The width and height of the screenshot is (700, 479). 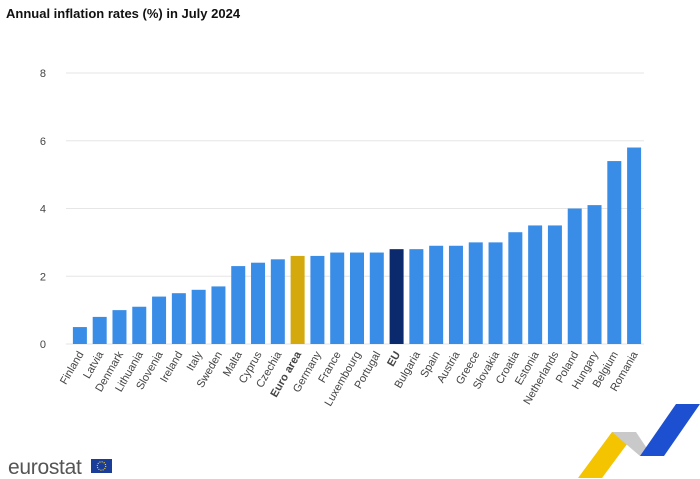 What do you see at coordinates (43, 142) in the screenshot?
I see `y-tick-label: 6` at bounding box center [43, 142].